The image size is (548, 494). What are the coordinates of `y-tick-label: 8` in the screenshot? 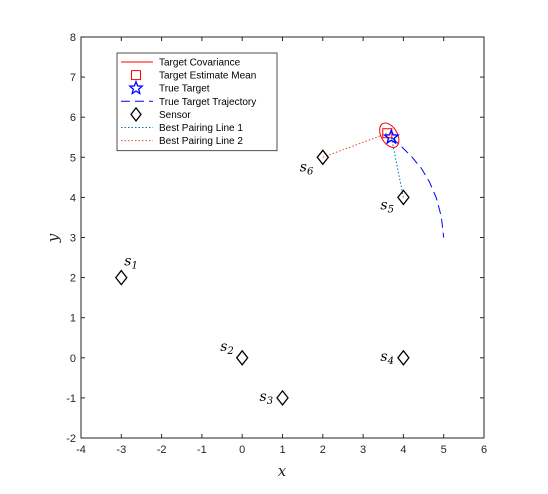 It's located at (73, 38).